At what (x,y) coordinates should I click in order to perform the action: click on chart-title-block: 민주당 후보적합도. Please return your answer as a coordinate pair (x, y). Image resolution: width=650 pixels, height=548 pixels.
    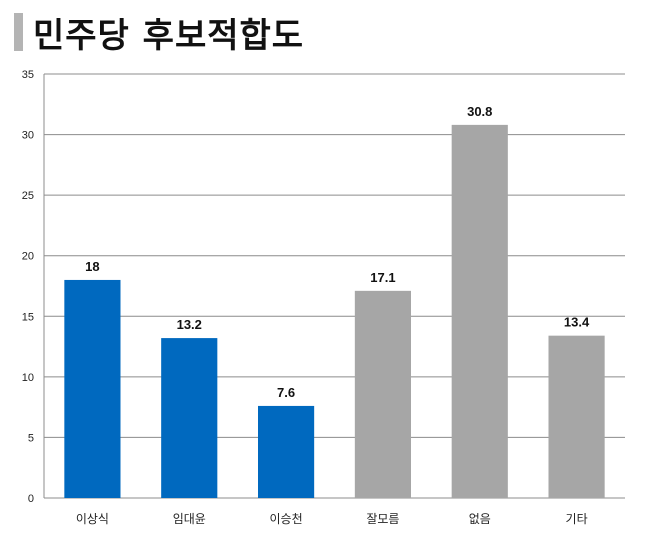
    Looking at the image, I should click on (159, 33).